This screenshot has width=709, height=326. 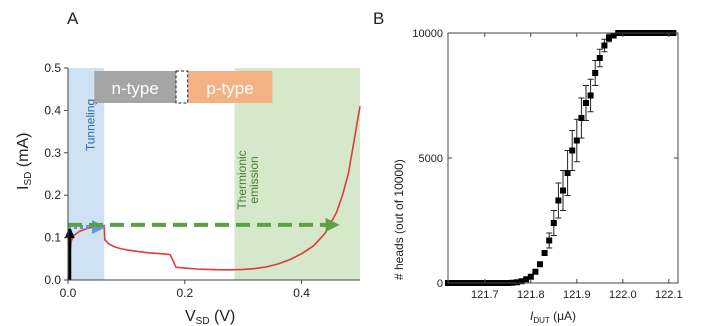 I want to click on x-tick-label-b: 122.1, so click(x=669, y=295).